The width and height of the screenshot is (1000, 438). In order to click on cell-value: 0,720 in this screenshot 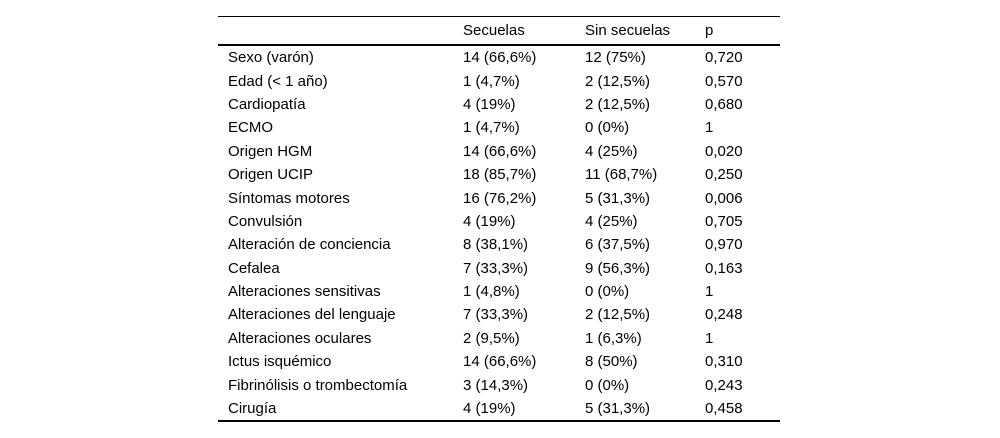, I will do `click(724, 58)`.